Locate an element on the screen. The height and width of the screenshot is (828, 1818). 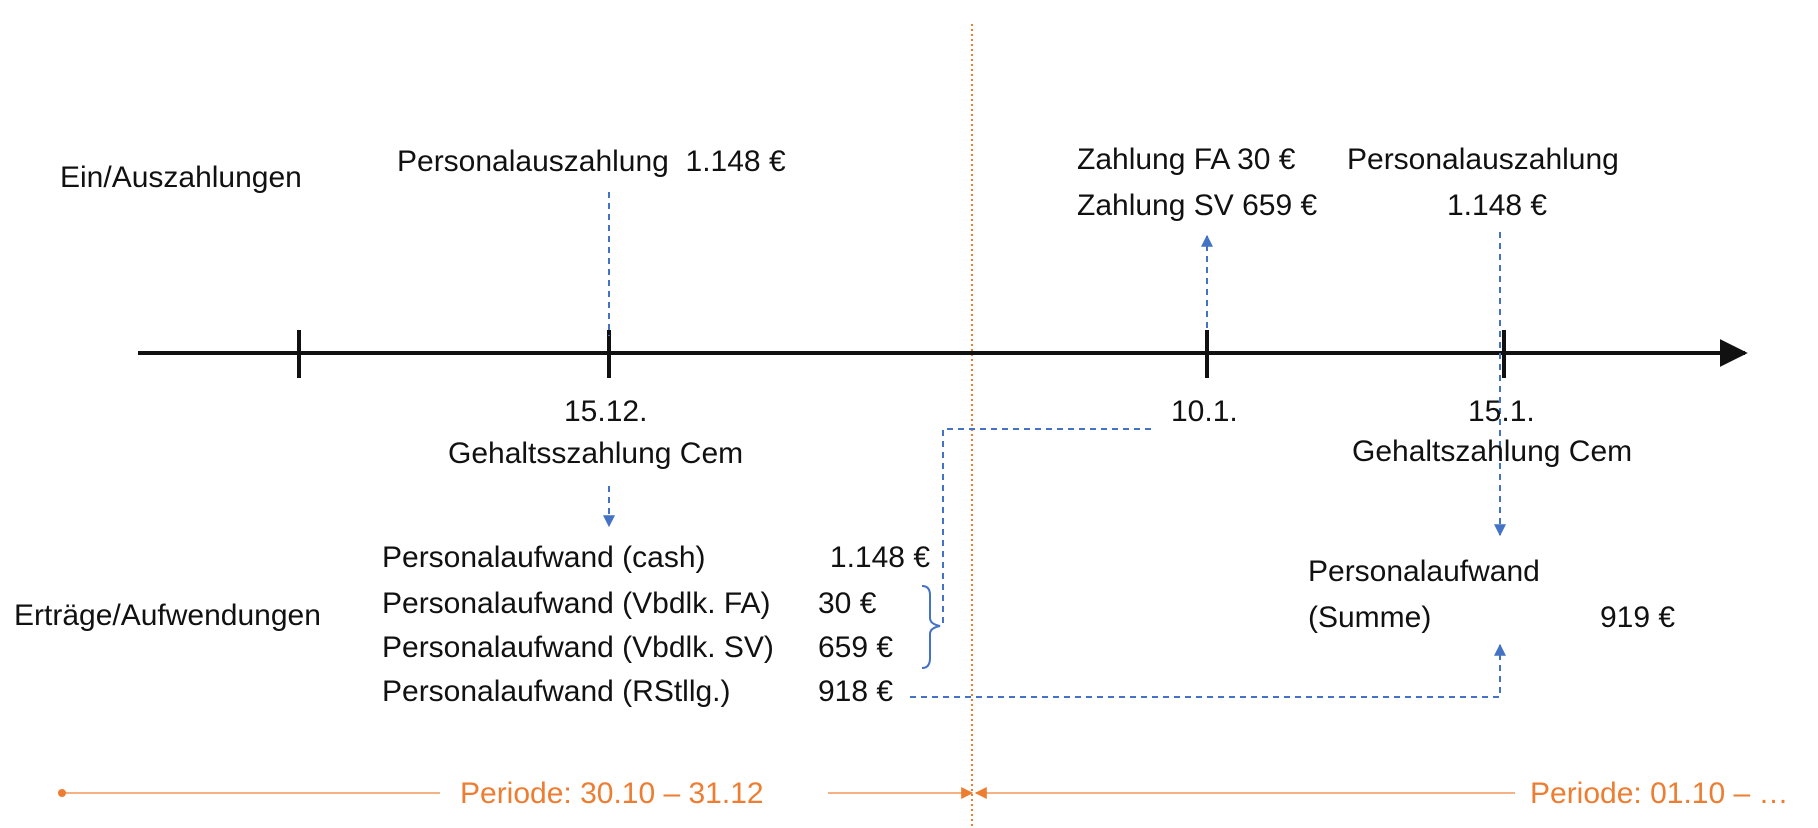
date-label-101: 10.1. is located at coordinates (1204, 411).